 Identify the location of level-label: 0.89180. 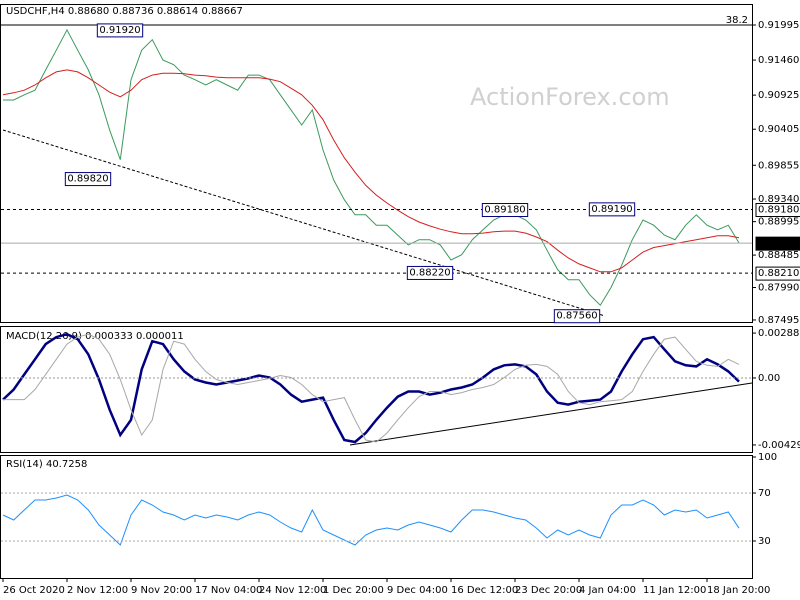
(778, 210).